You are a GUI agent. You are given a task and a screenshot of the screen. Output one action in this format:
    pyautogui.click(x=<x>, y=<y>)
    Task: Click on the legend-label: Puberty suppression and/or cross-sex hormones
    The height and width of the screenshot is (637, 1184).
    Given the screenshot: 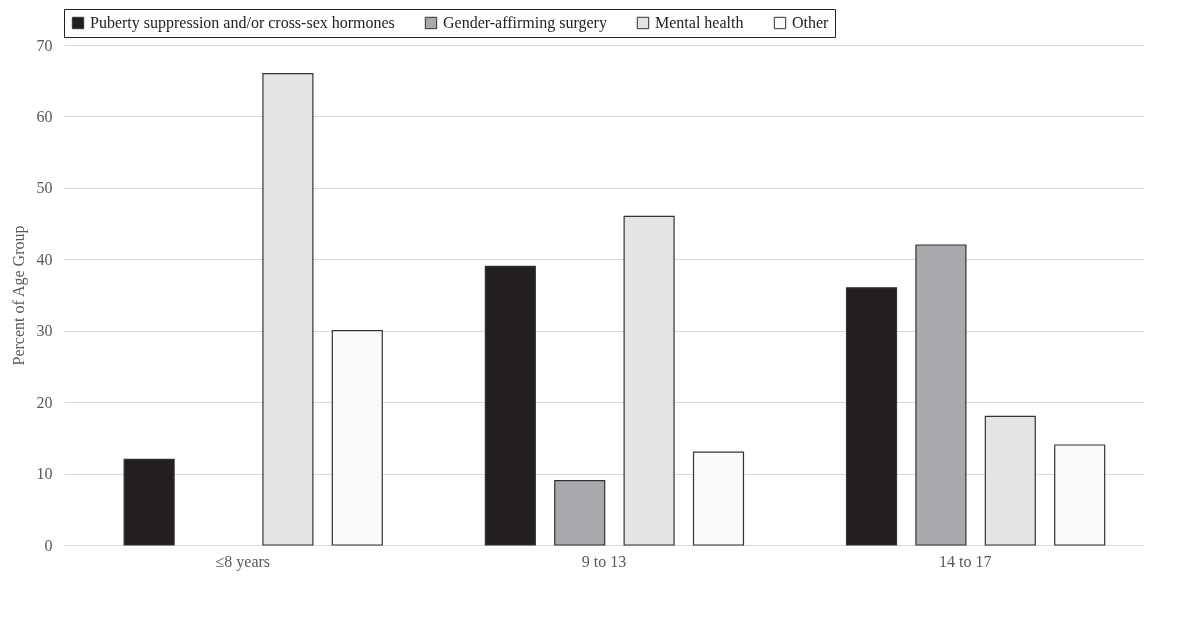 What is the action you would take?
    pyautogui.click(x=242, y=23)
    